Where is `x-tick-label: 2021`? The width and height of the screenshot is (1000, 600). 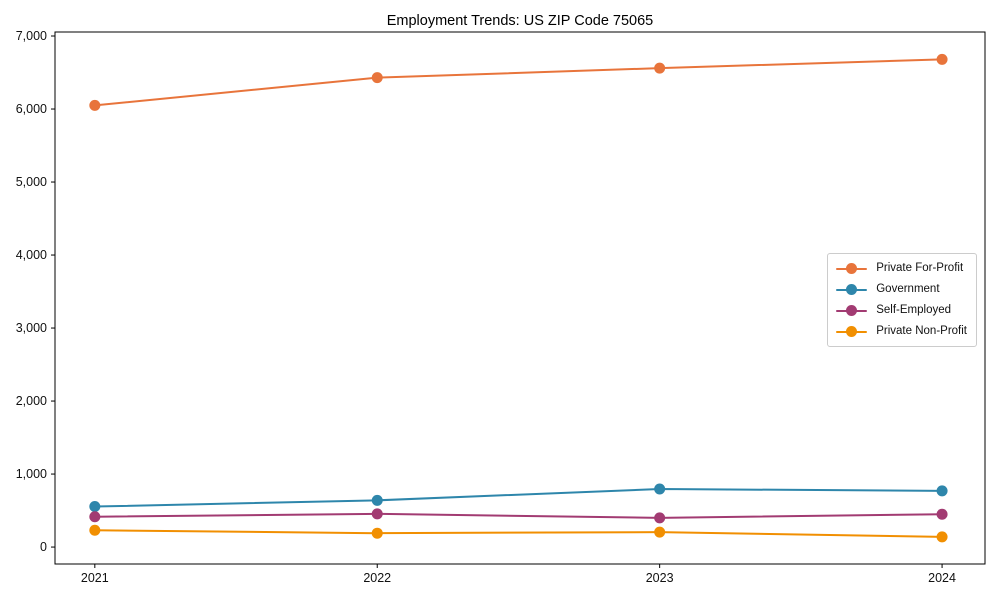 x-tick-label: 2021 is located at coordinates (95, 578).